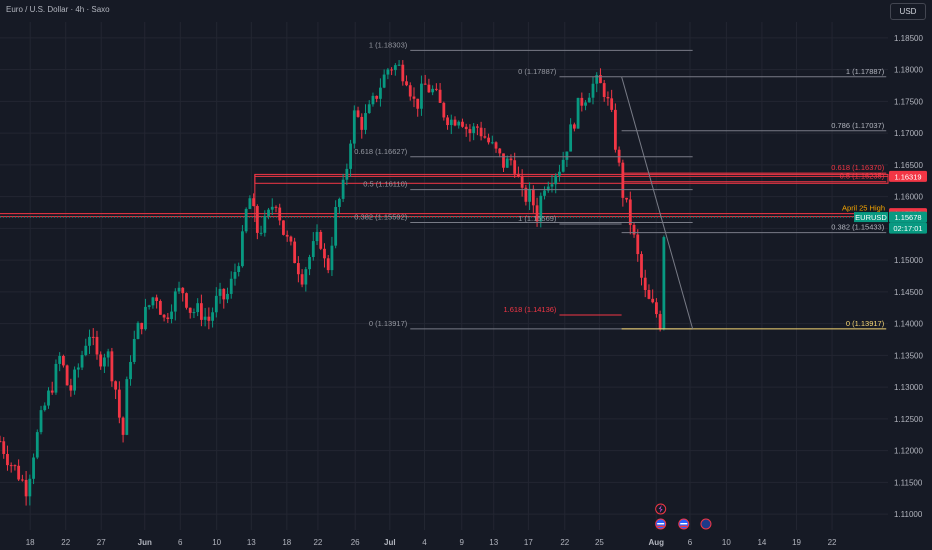 This screenshot has height=550, width=932. Describe the element at coordinates (656, 542) in the screenshot. I see `x-tick-label: Aug` at that location.